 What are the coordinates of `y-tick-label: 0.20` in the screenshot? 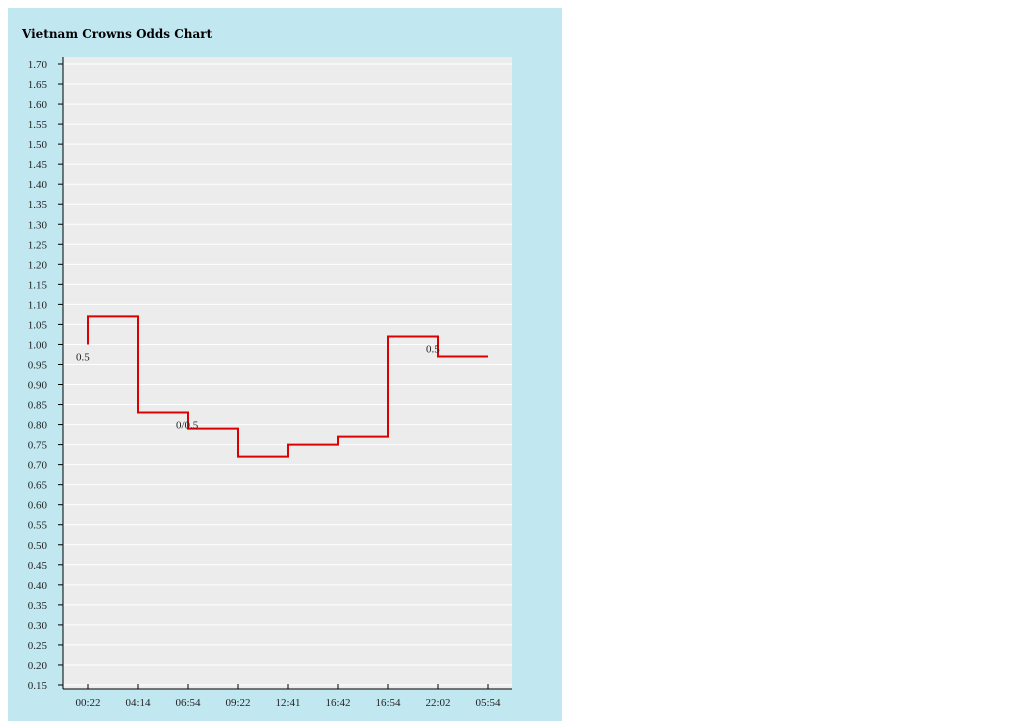 It's located at (38, 666).